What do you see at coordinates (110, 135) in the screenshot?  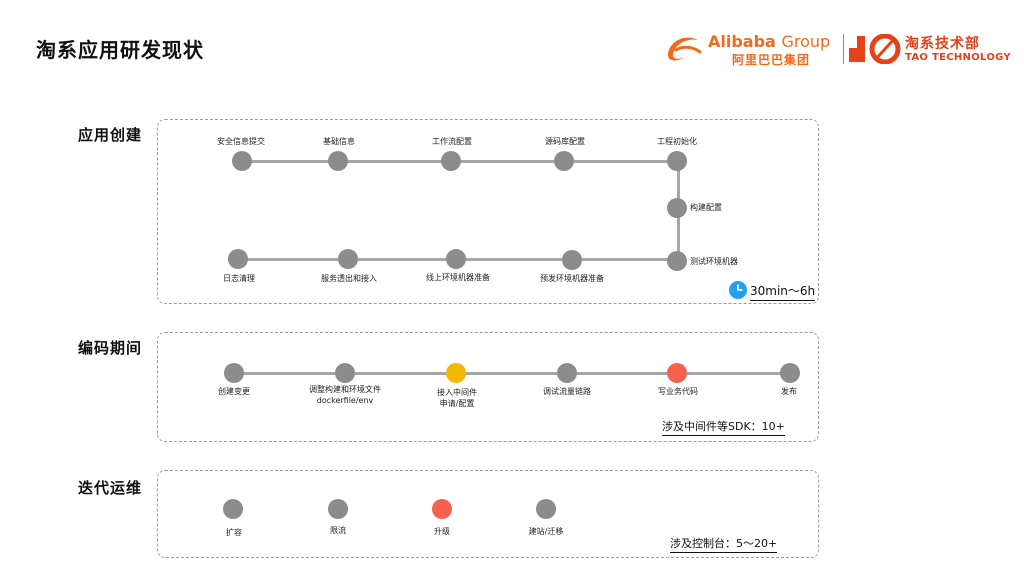 I see `section-label-app-creation: 应用创建` at bounding box center [110, 135].